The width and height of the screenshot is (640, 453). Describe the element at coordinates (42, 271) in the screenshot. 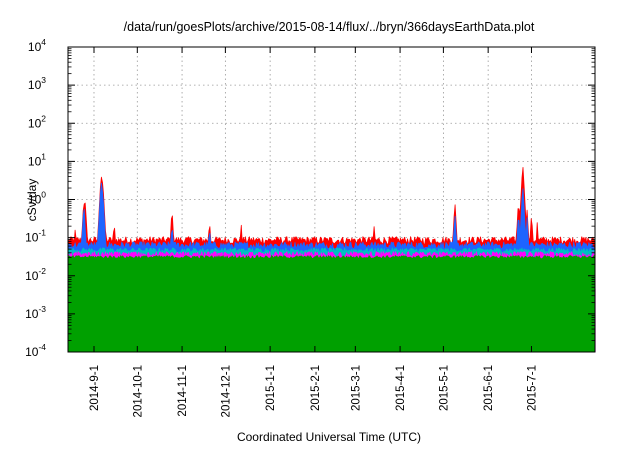

I see `y-tick-exponent: -2` at that location.